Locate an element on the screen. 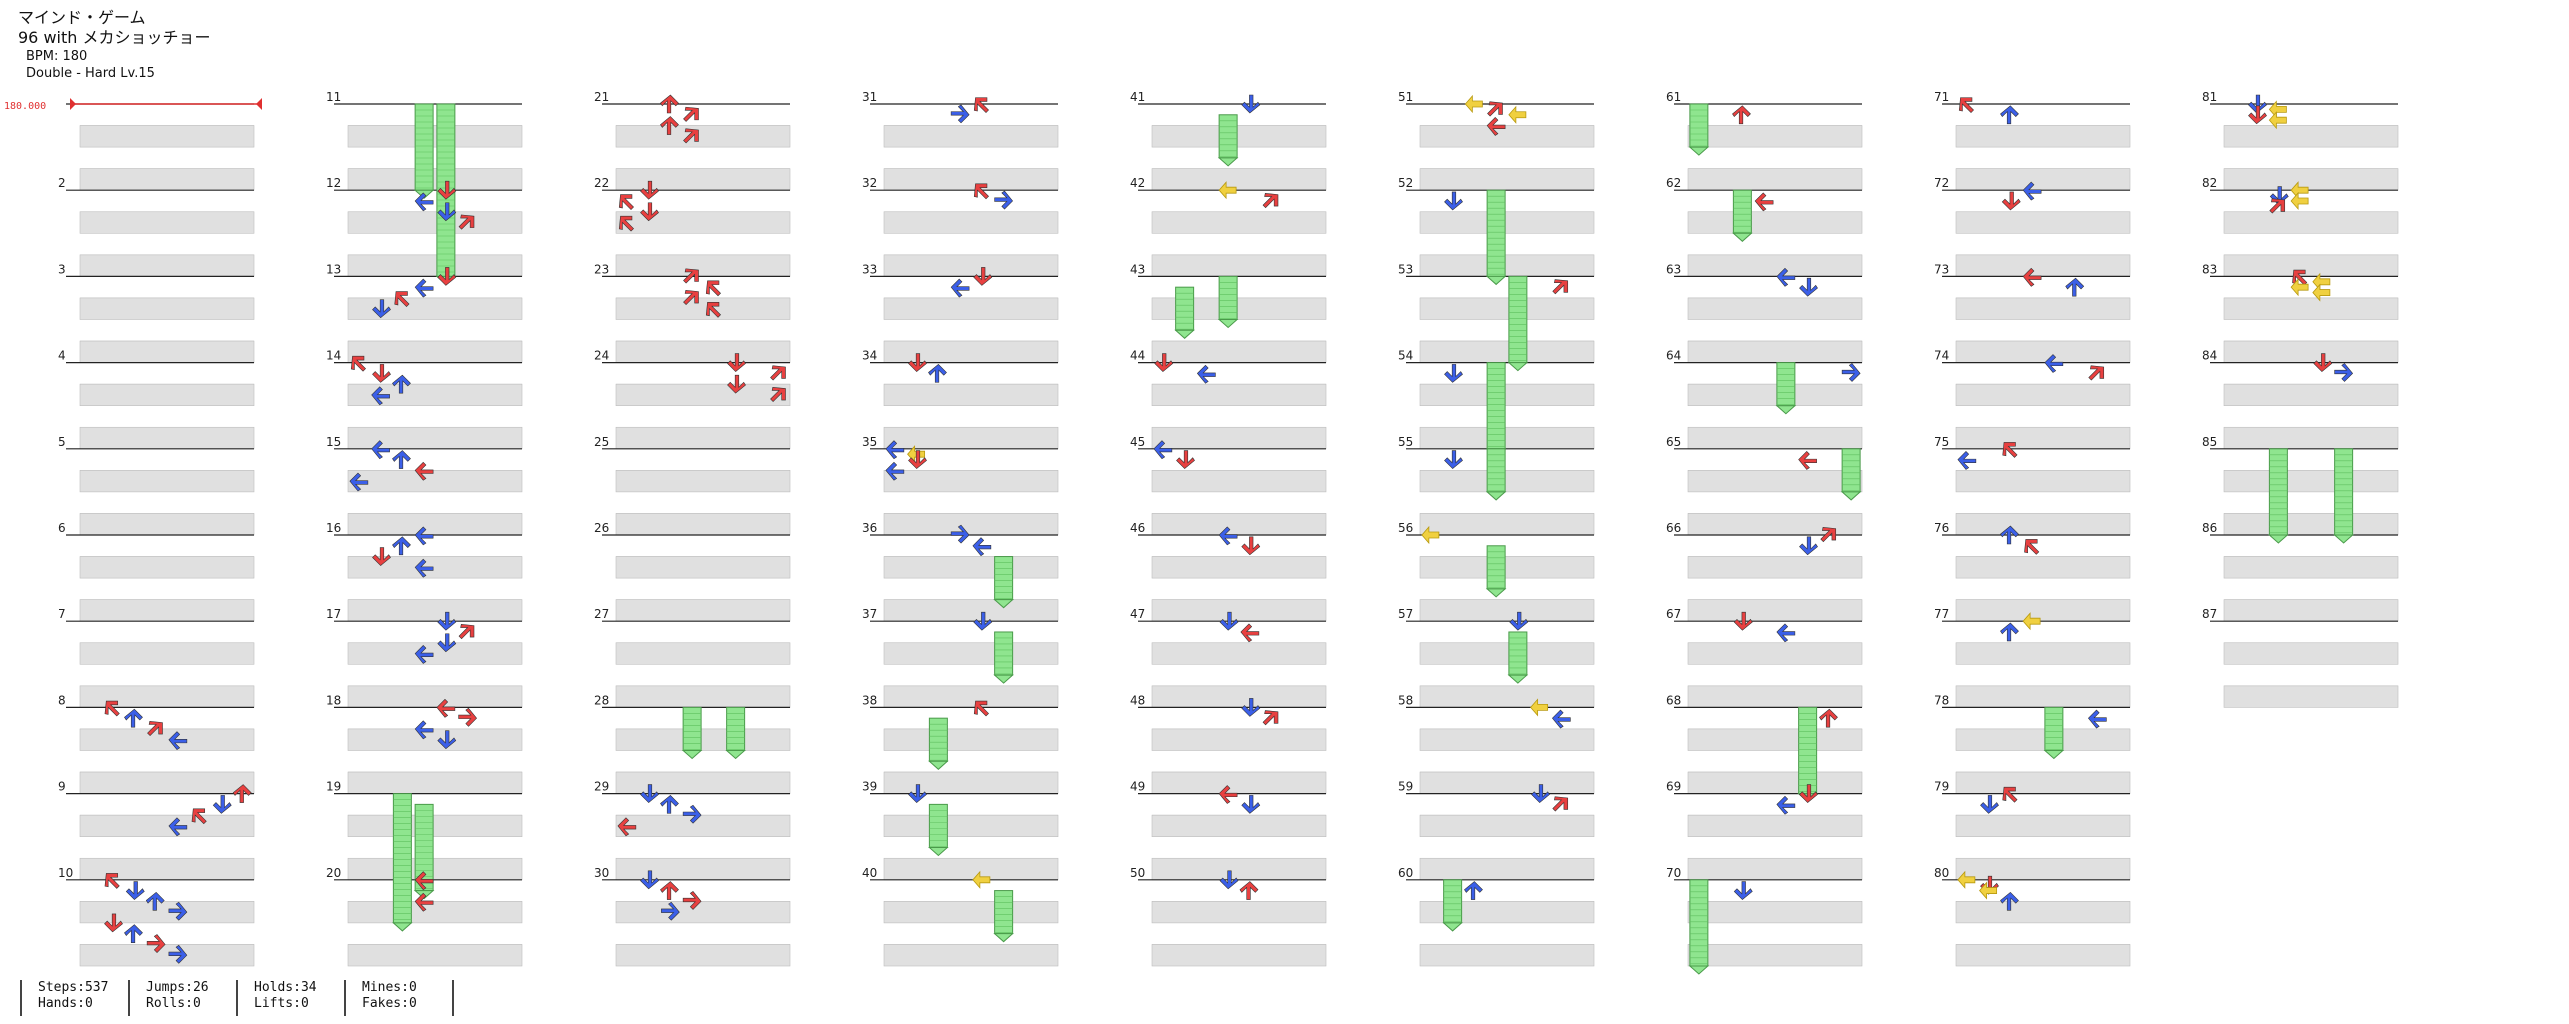  measure-number: 6 is located at coordinates (62, 528).